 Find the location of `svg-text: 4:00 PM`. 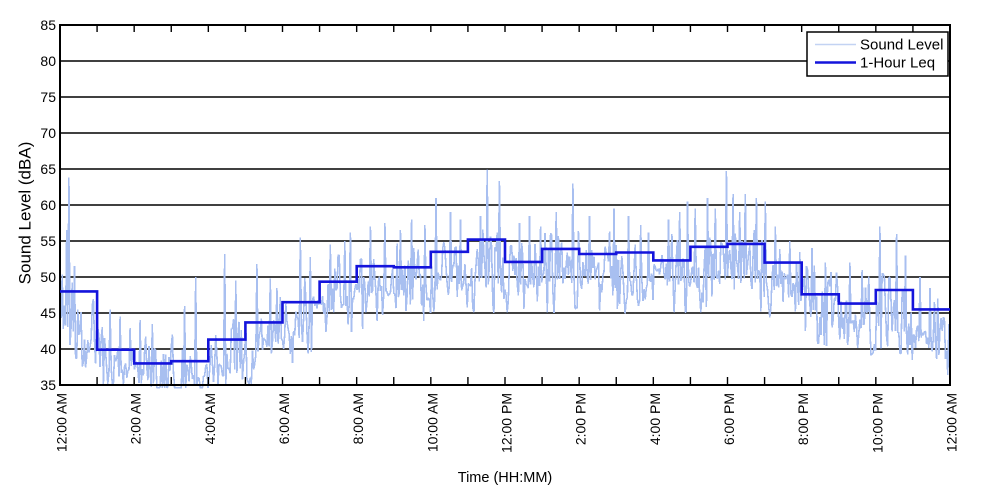

svg-text: 4:00 PM is located at coordinates (655, 419).